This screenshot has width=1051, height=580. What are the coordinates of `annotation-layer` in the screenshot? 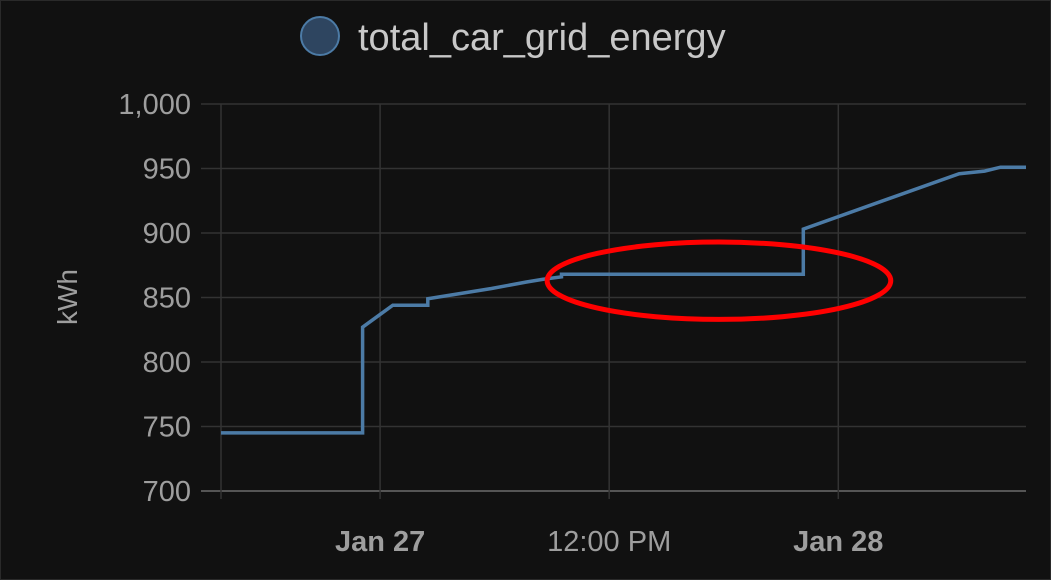 It's located at (719, 280).